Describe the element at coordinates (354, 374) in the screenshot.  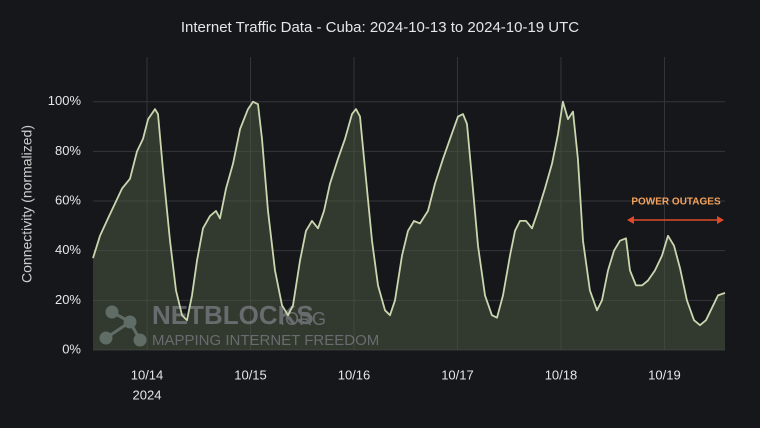
I see `x-tick-label: 10/16` at that location.